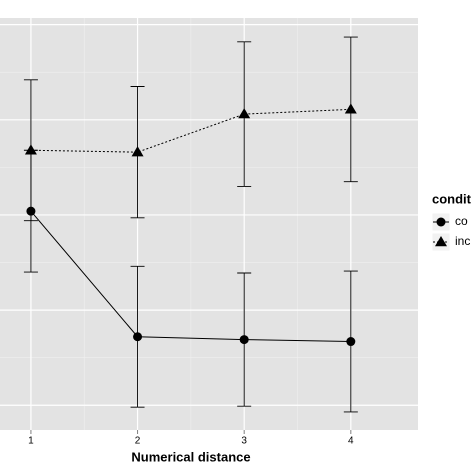 The width and height of the screenshot is (474, 474). I want to click on x-tick-label: 1, so click(31, 441).